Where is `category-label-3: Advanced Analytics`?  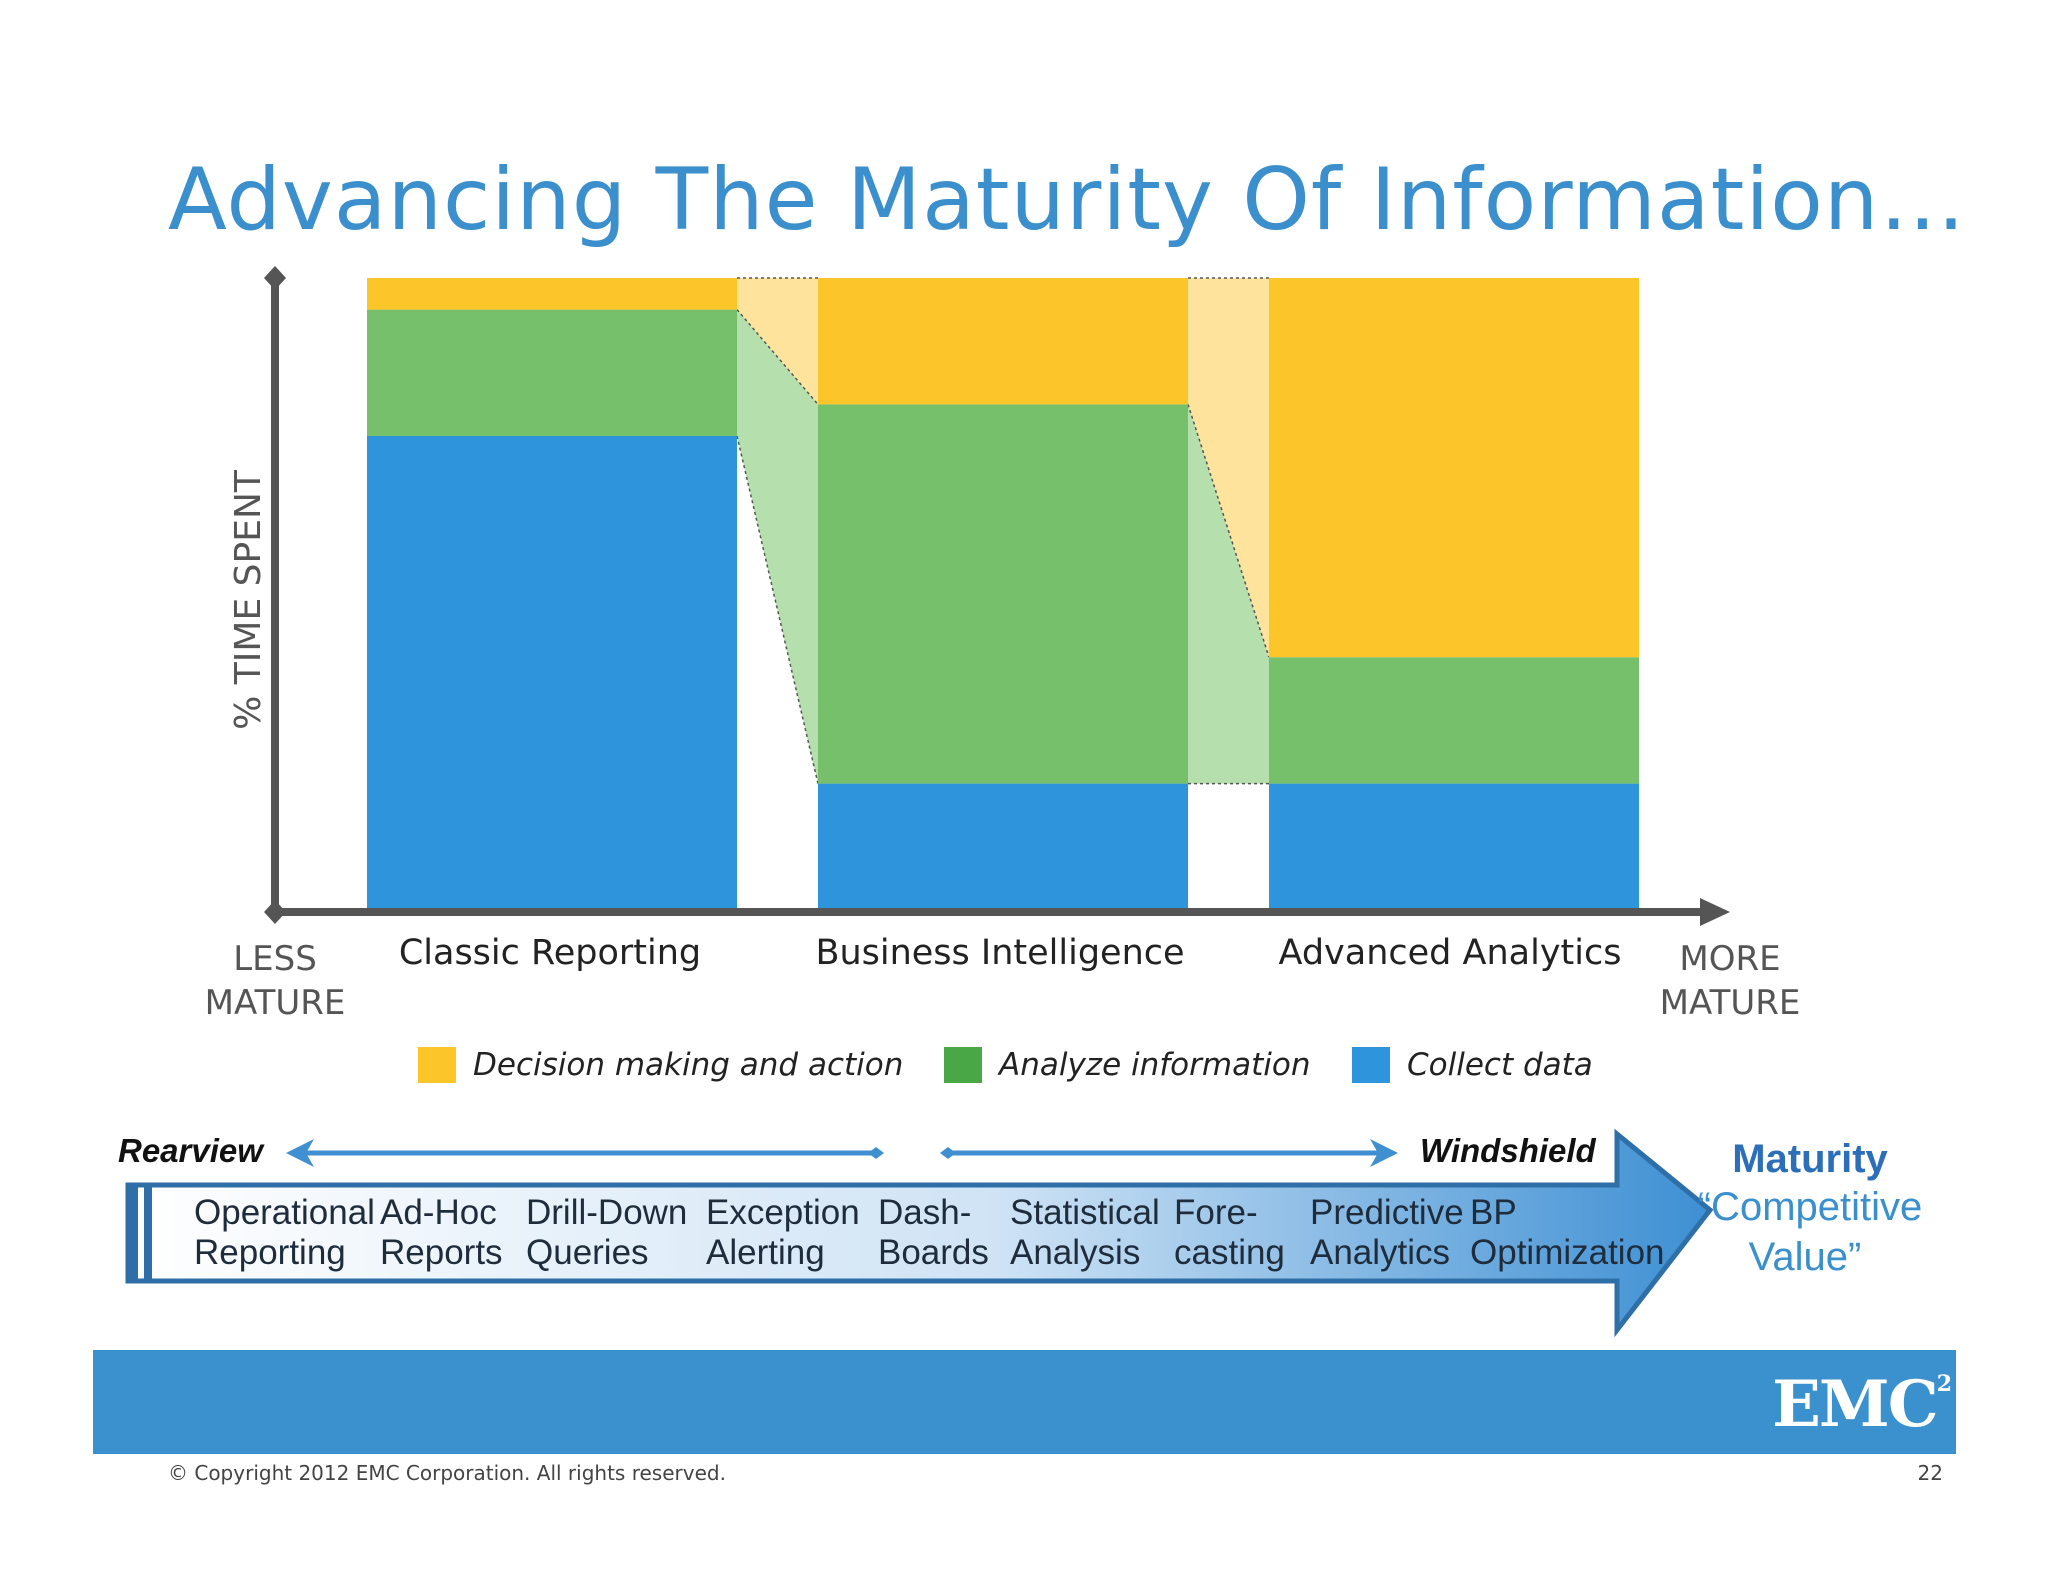 category-label-3: Advanced Analytics is located at coordinates (1450, 953).